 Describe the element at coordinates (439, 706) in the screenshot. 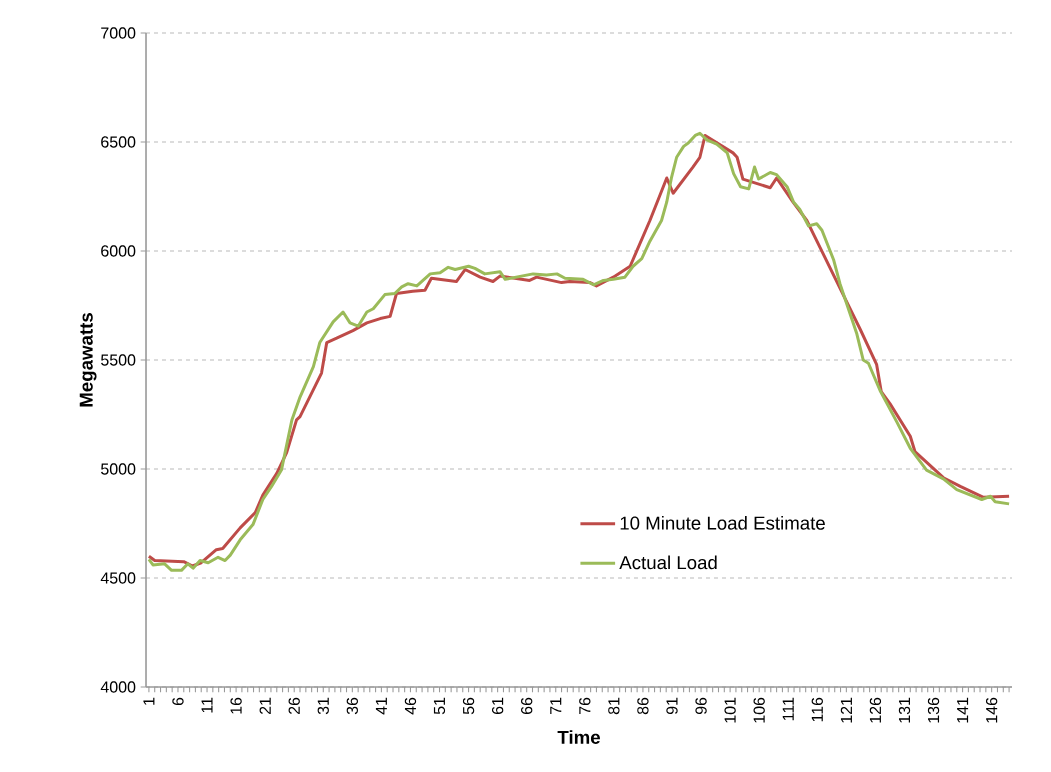

I see `x-tick-label: 51` at that location.